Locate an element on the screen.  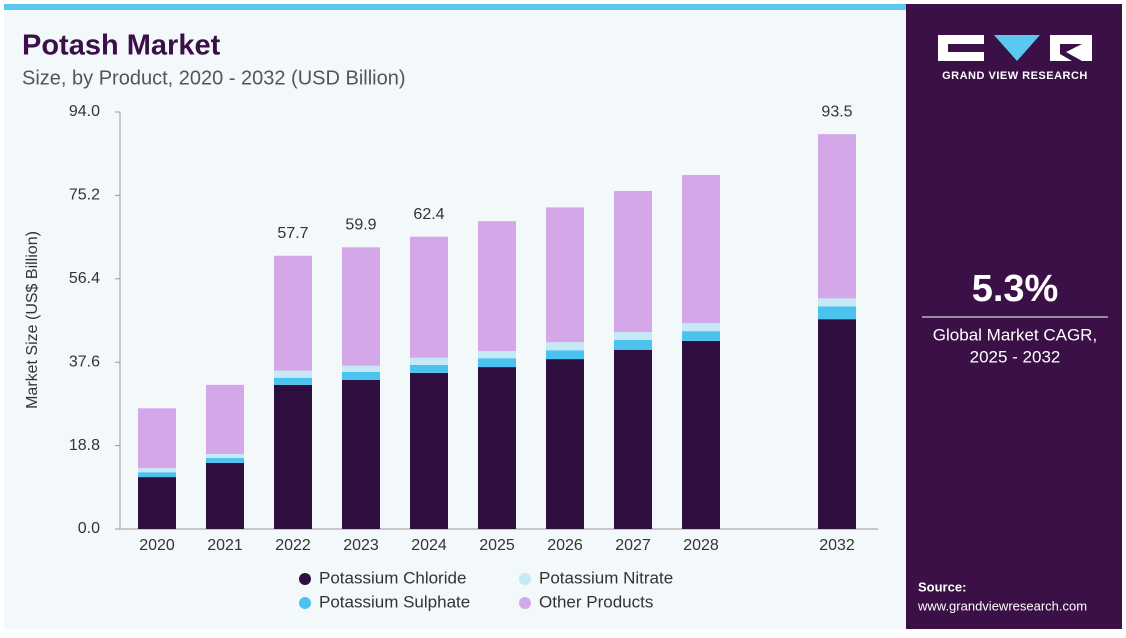
total-label: 57.7 is located at coordinates (292, 233).